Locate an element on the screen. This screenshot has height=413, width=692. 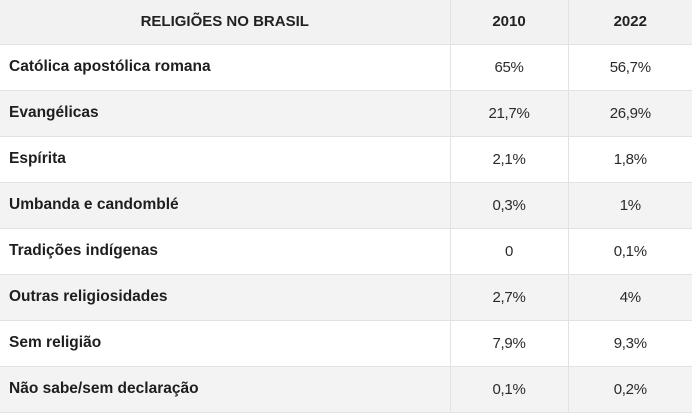
value-2022: 4% is located at coordinates (630, 297).